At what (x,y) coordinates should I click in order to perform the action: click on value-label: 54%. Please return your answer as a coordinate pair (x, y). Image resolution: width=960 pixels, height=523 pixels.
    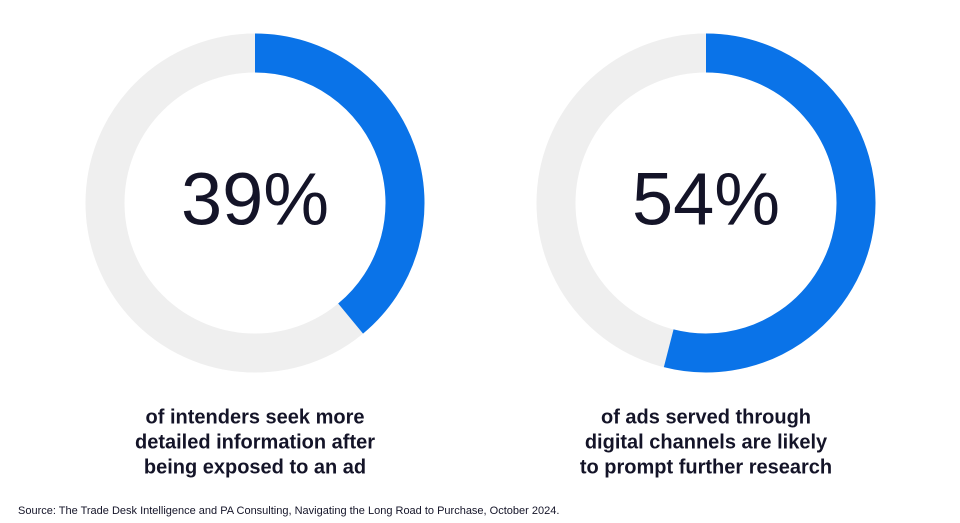
    Looking at the image, I should click on (706, 199).